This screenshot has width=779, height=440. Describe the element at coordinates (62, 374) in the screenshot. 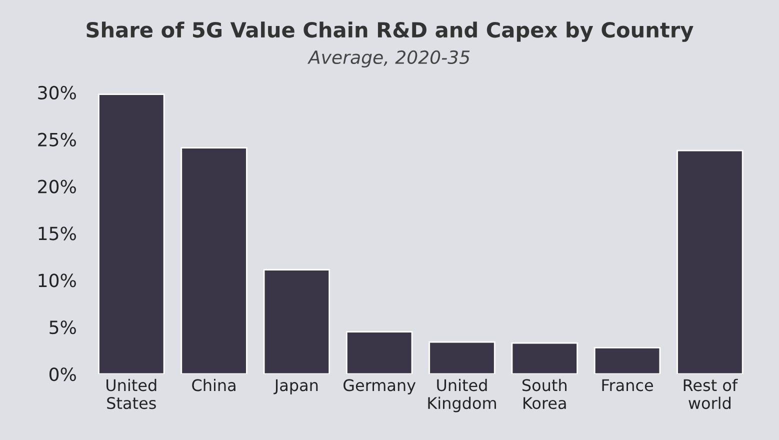

I see `y-tick-label: 0%` at that location.